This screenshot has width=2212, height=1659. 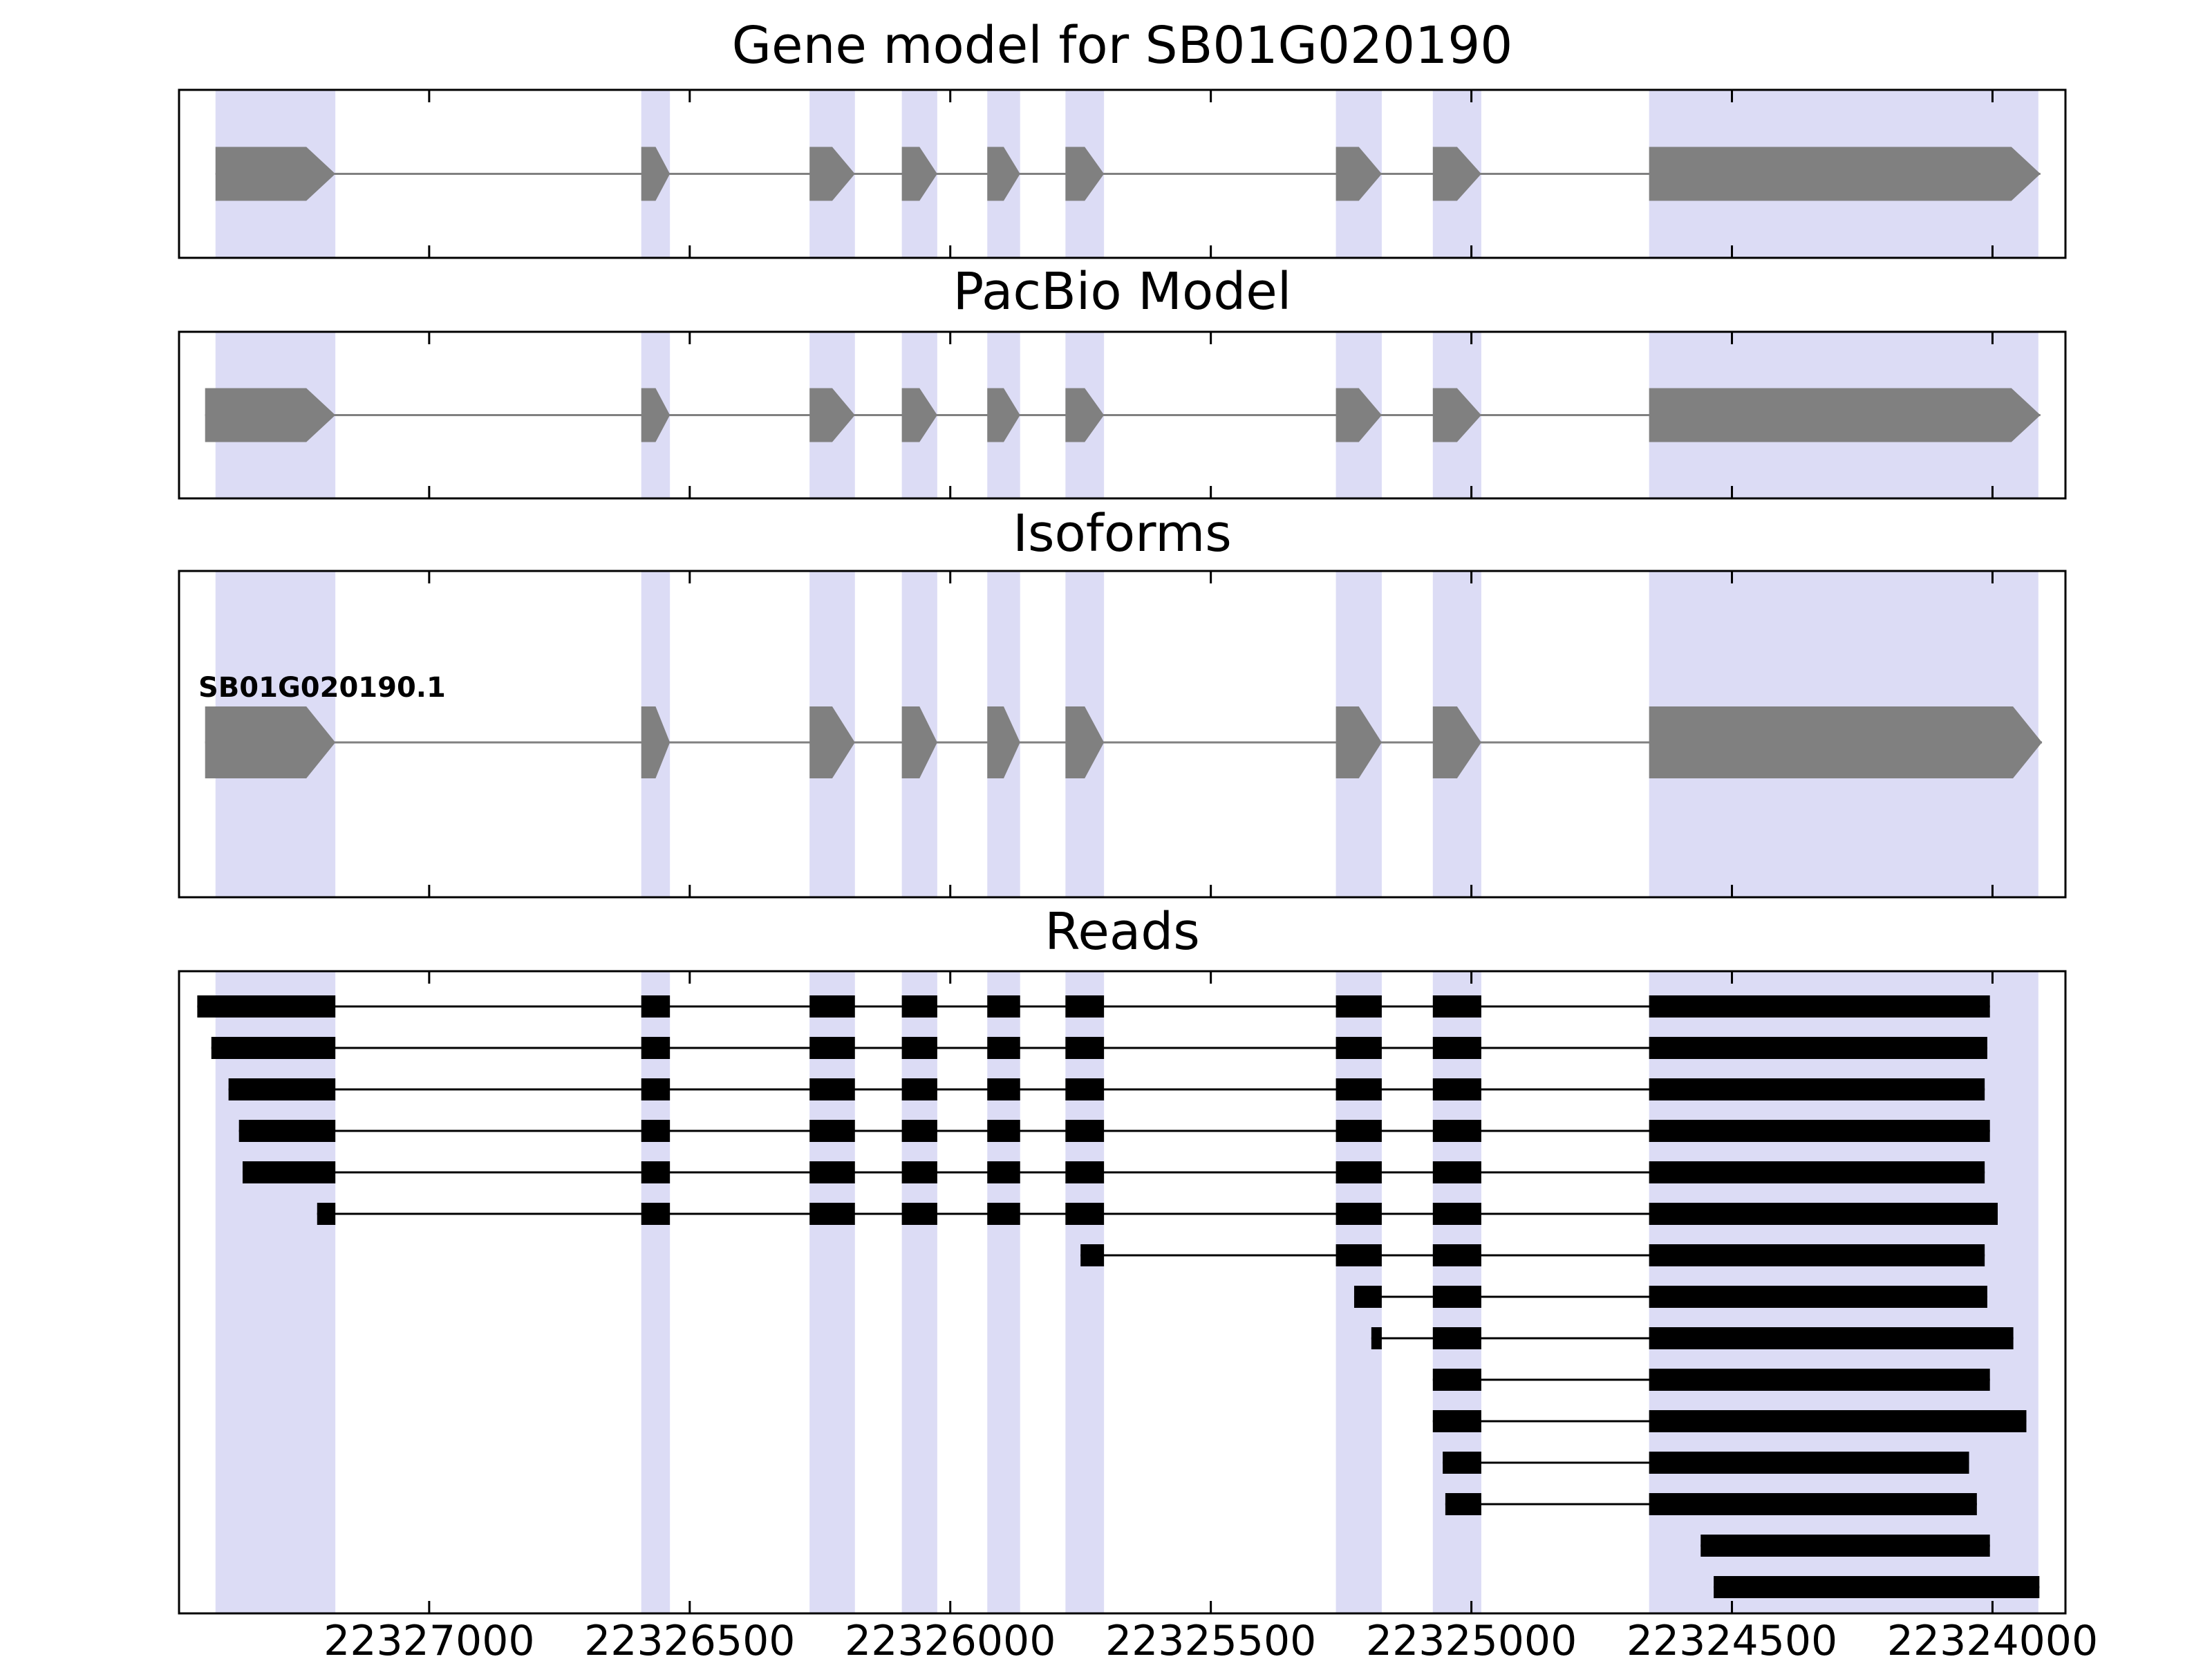 I want to click on axis-tick-label: 22324500, so click(x=1732, y=1638).